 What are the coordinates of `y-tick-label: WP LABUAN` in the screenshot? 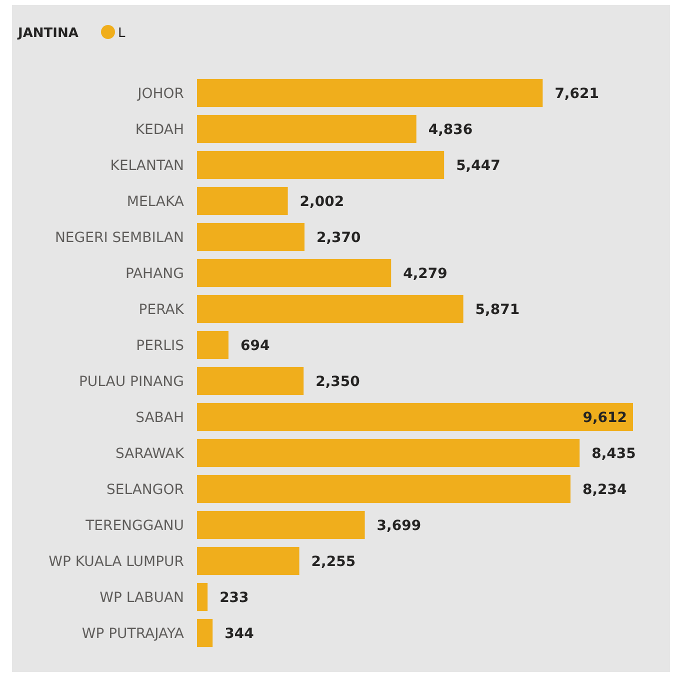 It's located at (142, 598).